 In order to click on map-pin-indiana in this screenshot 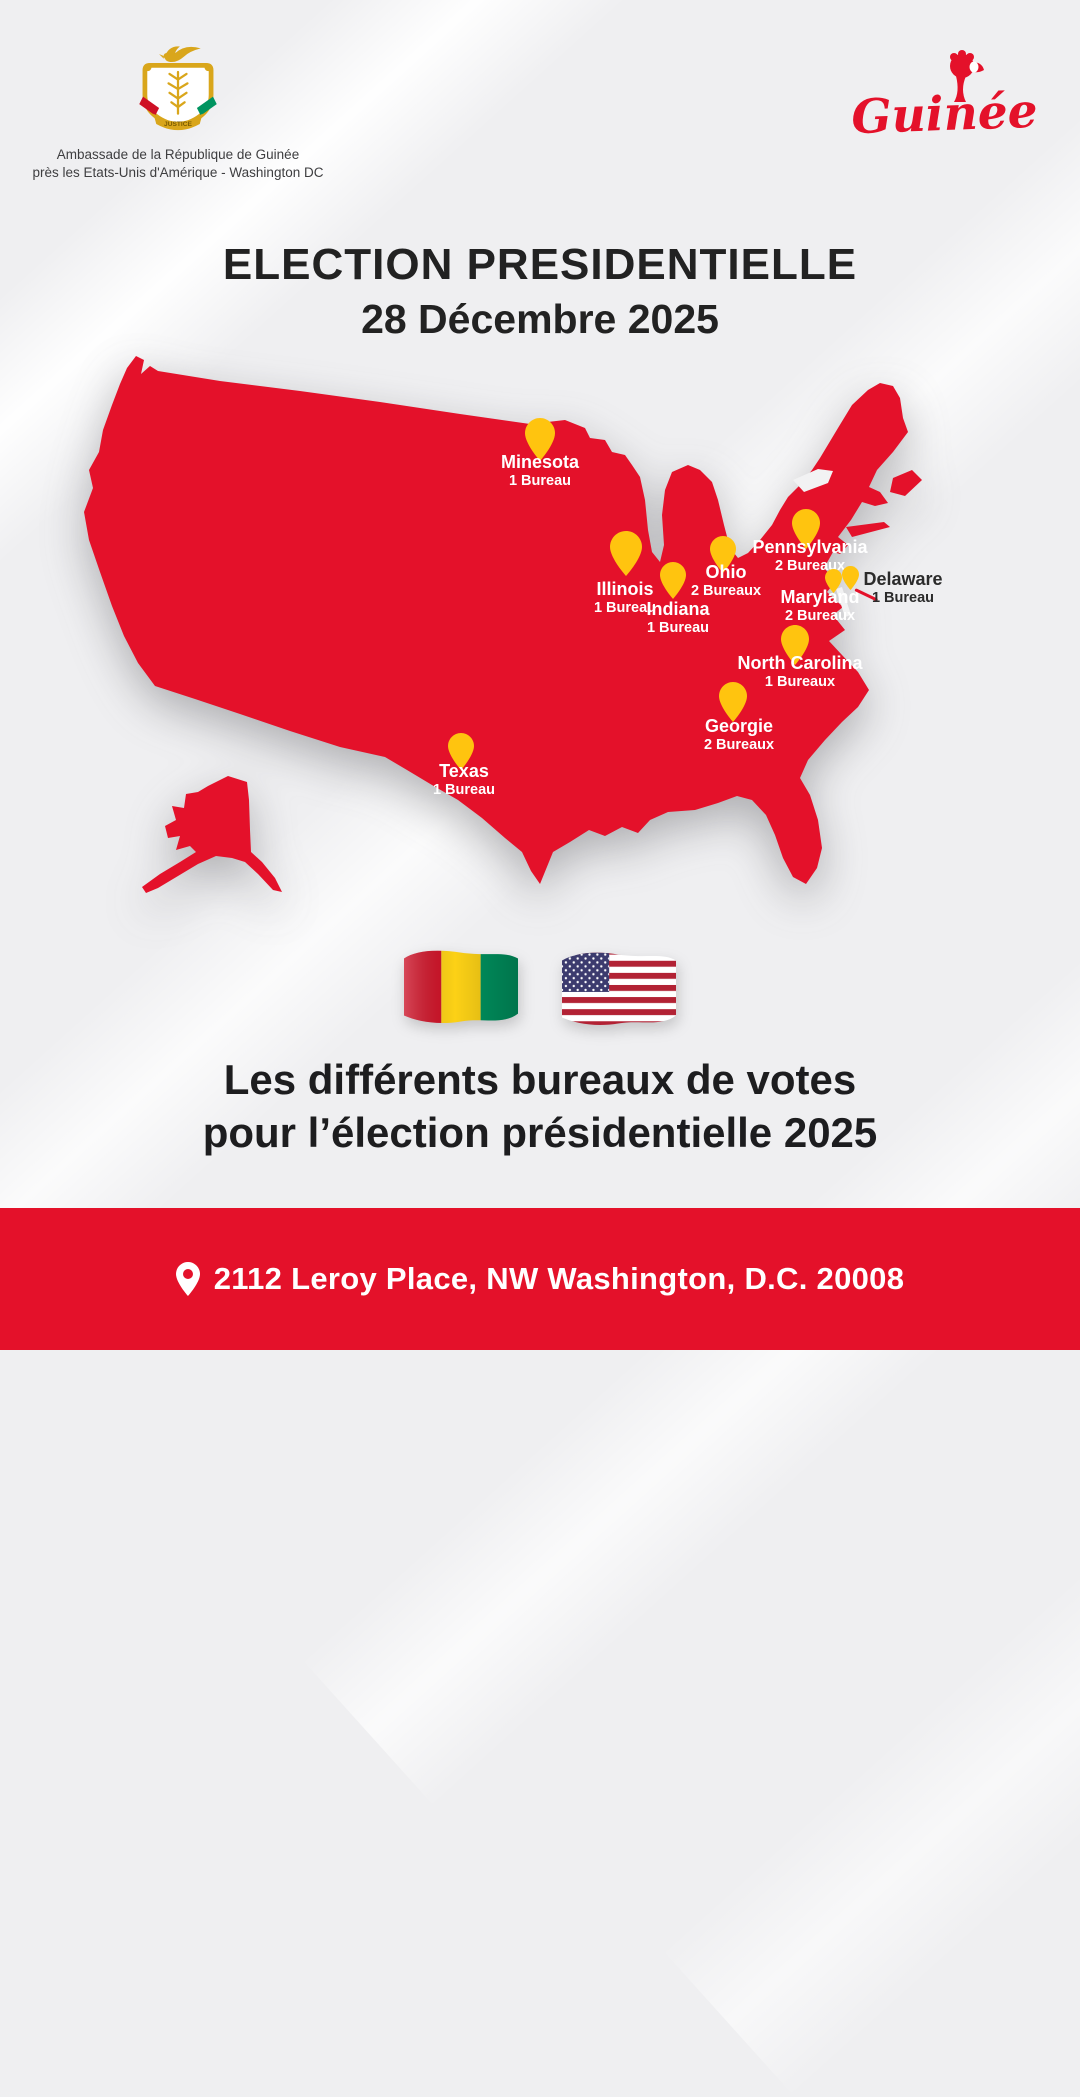, I will do `click(673, 580)`.